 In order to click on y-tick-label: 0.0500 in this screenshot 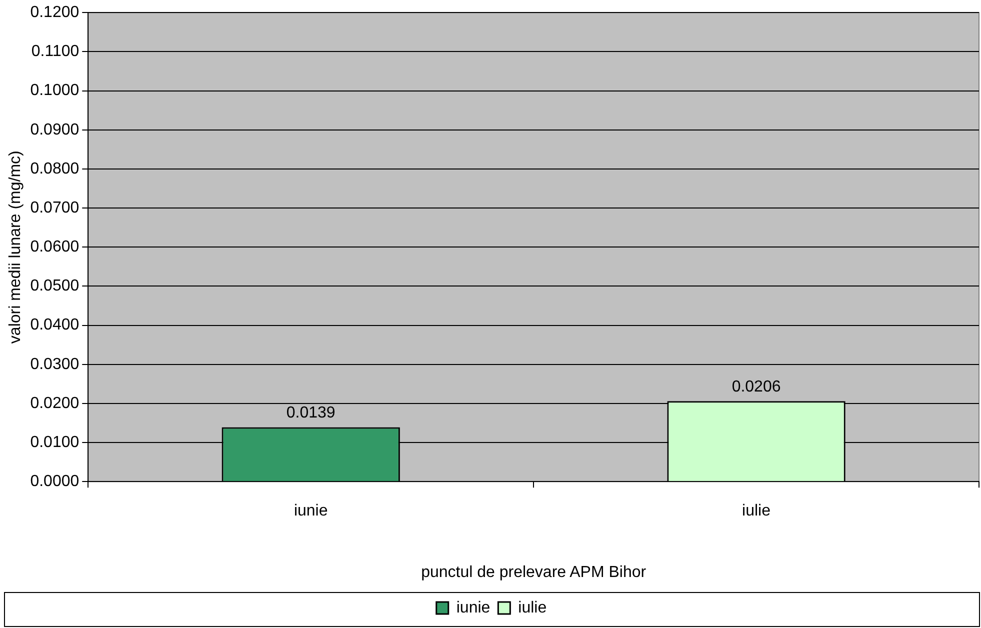, I will do `click(55, 286)`.